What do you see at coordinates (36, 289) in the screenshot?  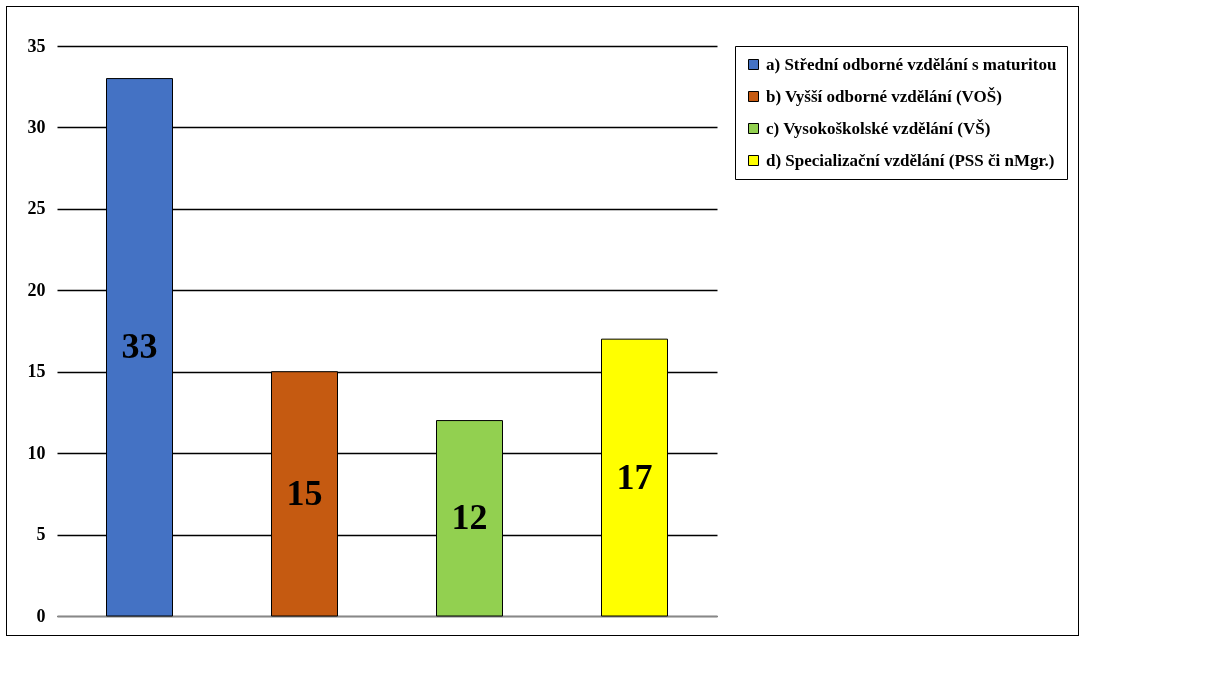 I see `y-tick-label: 20` at bounding box center [36, 289].